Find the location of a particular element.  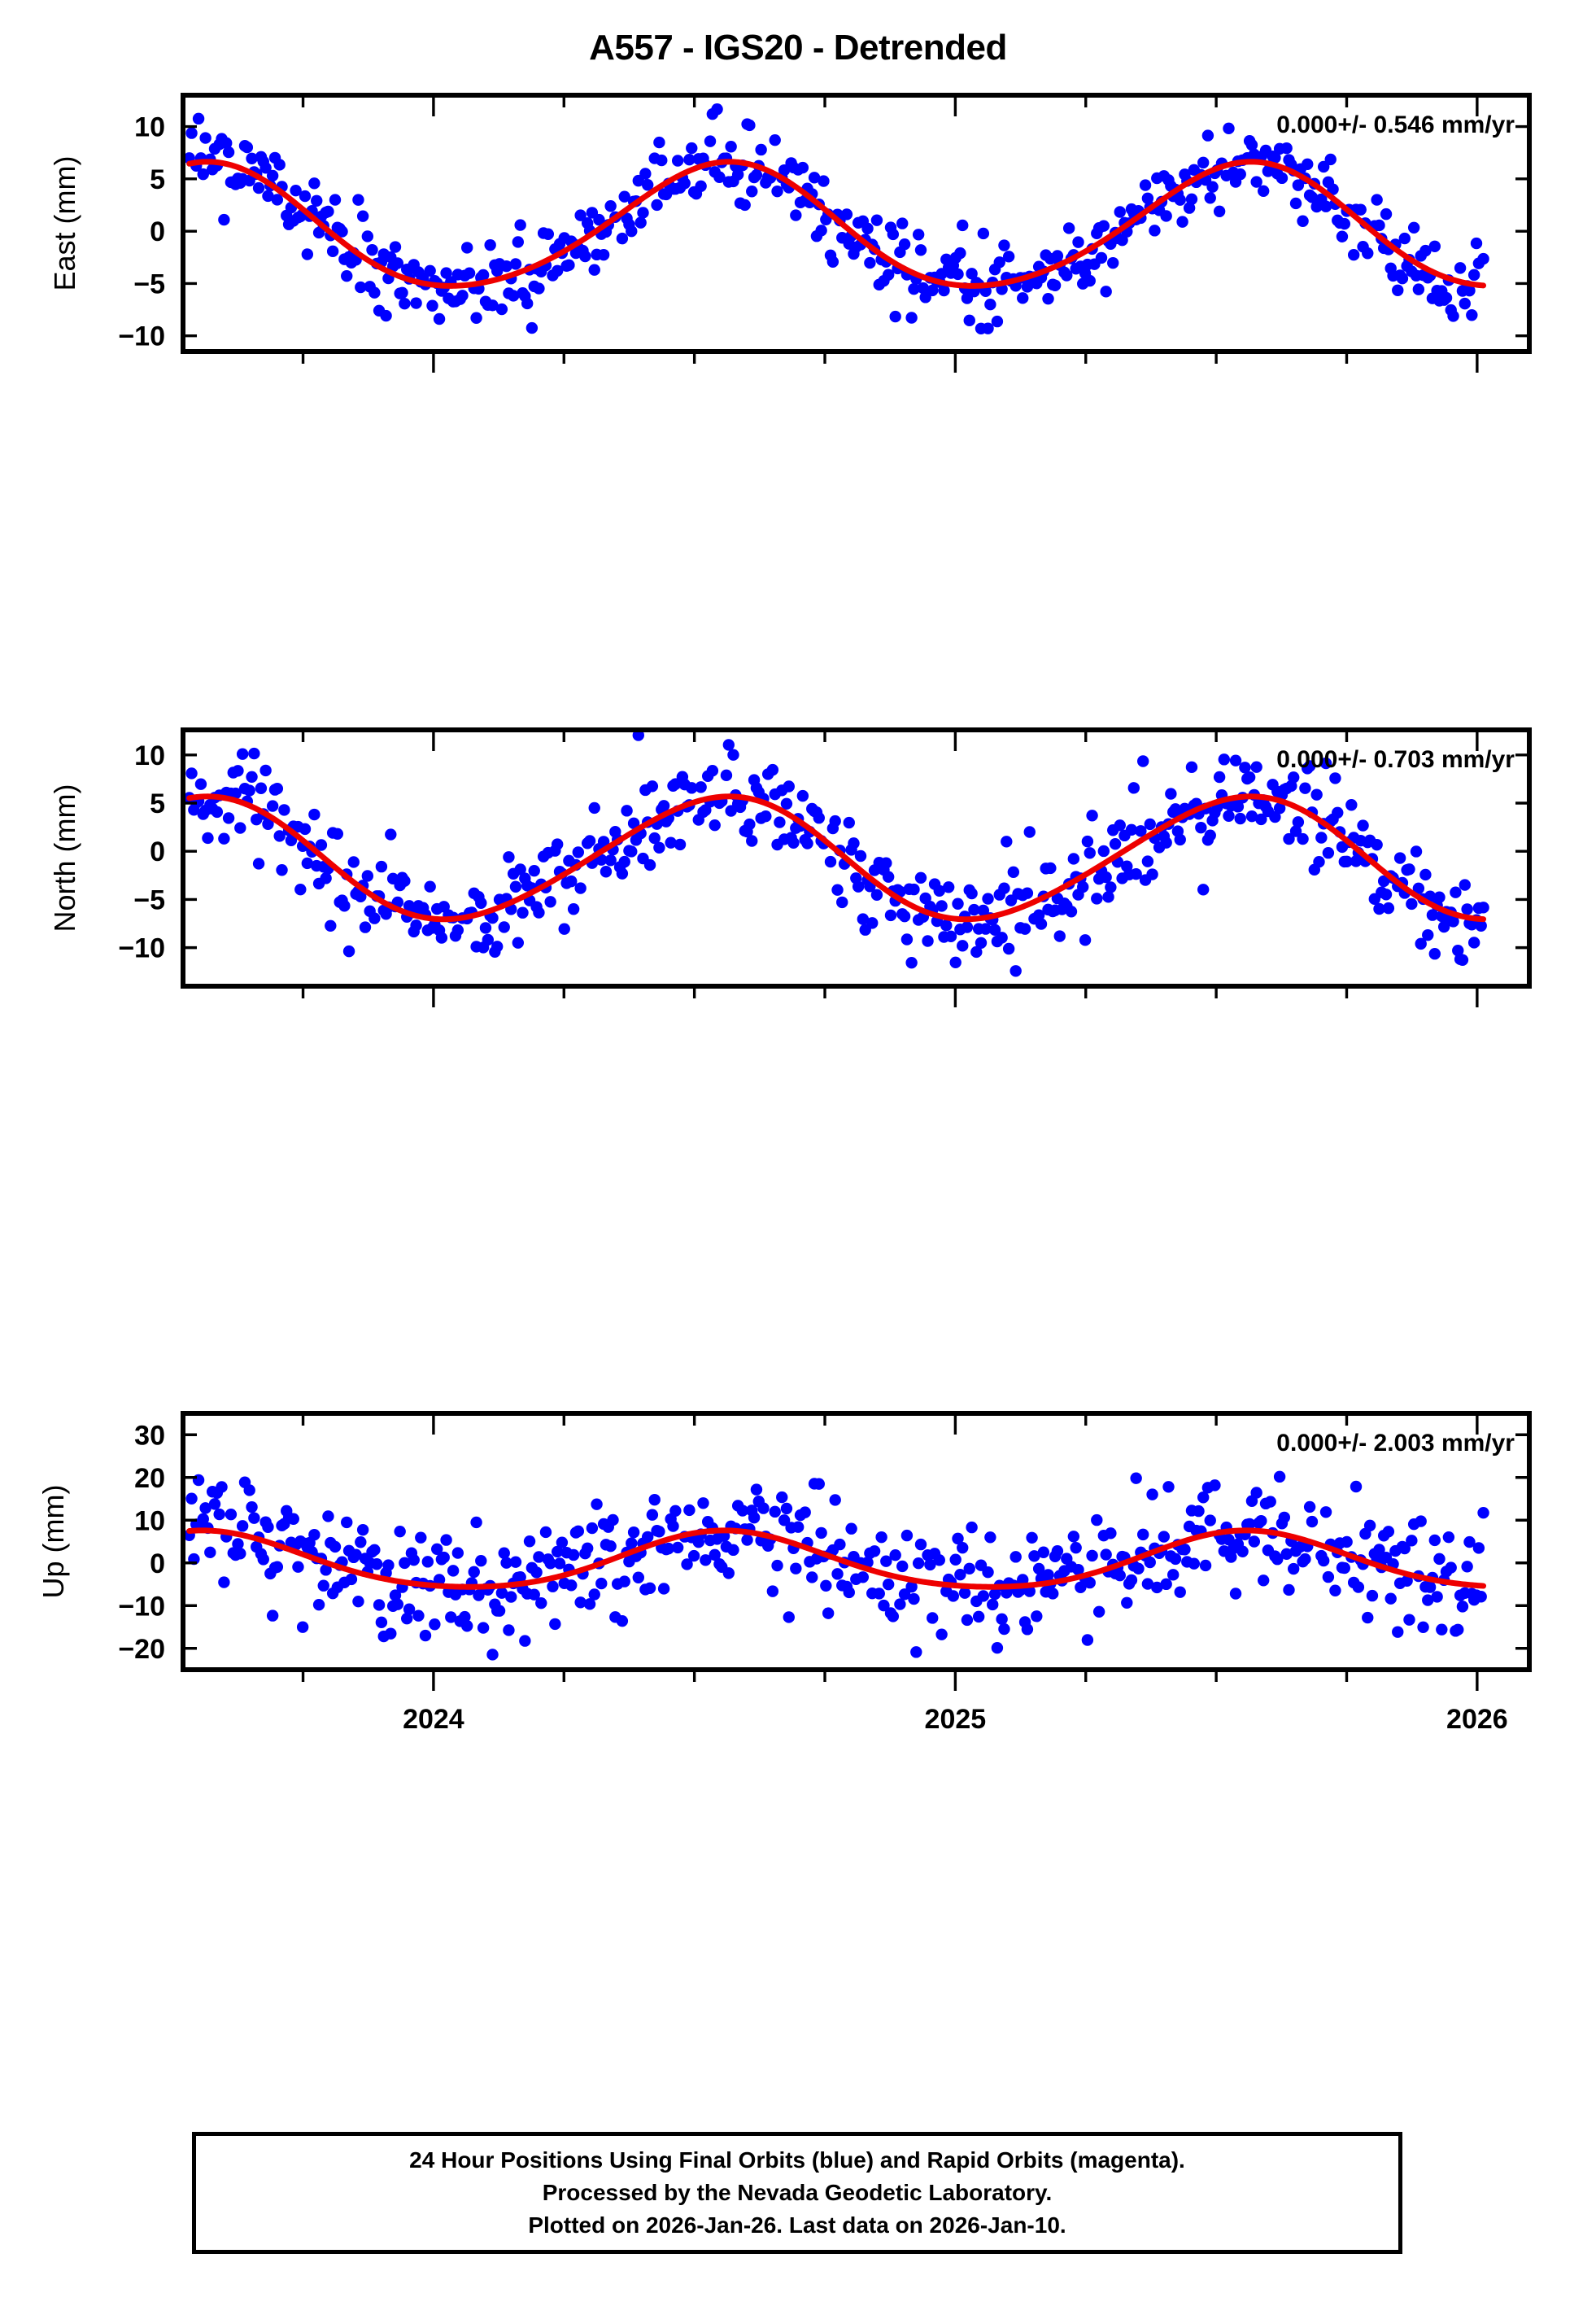

y-axis-label: North (mm) is located at coordinates (64, 858).